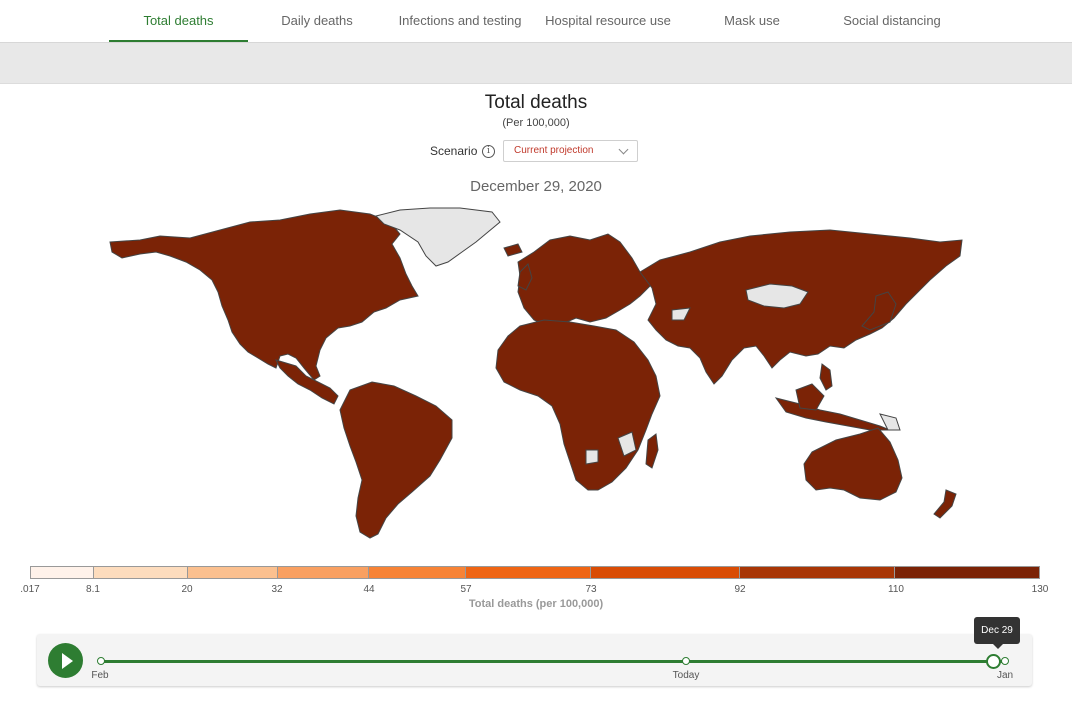  What do you see at coordinates (896, 589) in the screenshot?
I see `legend-tick-label: 110` at bounding box center [896, 589].